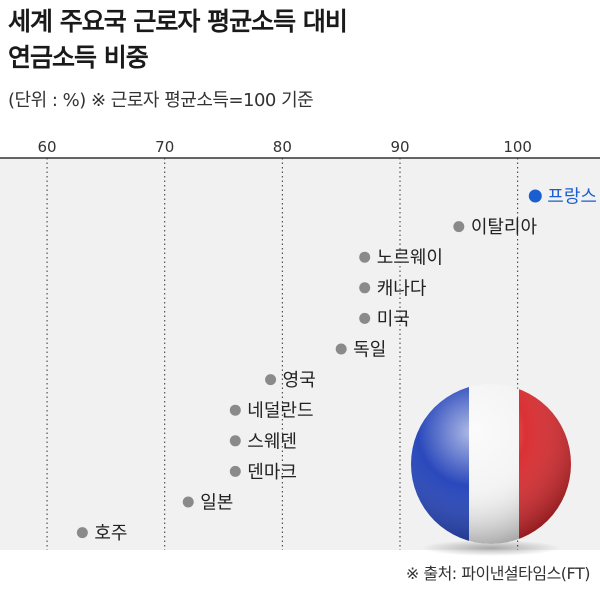 The width and height of the screenshot is (600, 590). Describe the element at coordinates (402, 288) in the screenshot. I see `point-label-3: 캐나다` at that location.